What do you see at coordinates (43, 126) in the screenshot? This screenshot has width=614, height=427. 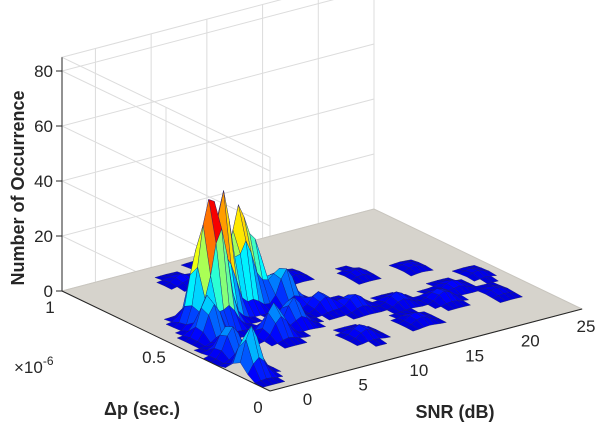 I see `z-tick-label: 60` at bounding box center [43, 126].